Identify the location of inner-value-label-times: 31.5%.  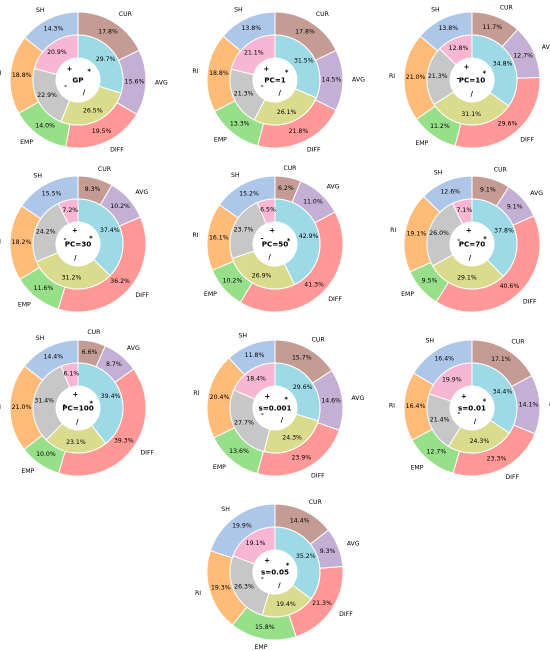
(304, 61).